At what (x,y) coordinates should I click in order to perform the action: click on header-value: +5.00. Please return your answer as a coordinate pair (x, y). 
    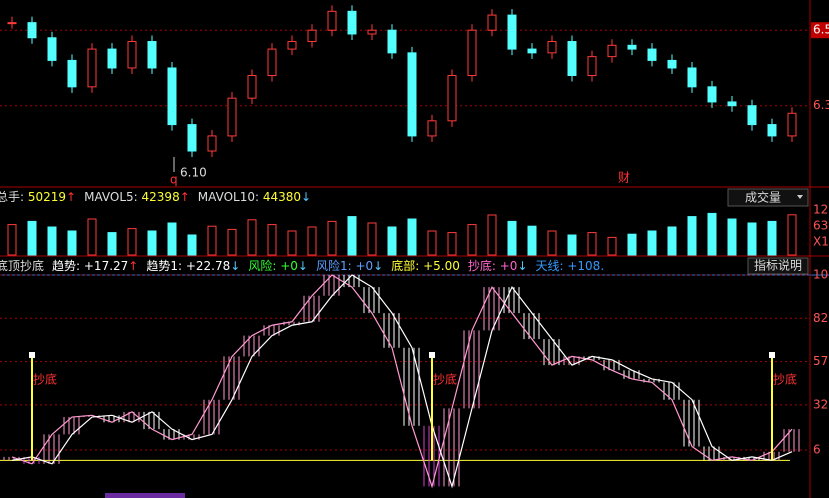
    Looking at the image, I should click on (441, 266).